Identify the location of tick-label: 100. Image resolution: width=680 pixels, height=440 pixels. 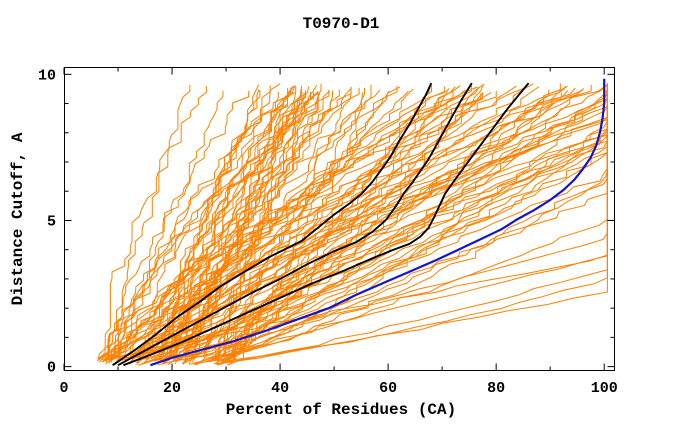
(604, 388).